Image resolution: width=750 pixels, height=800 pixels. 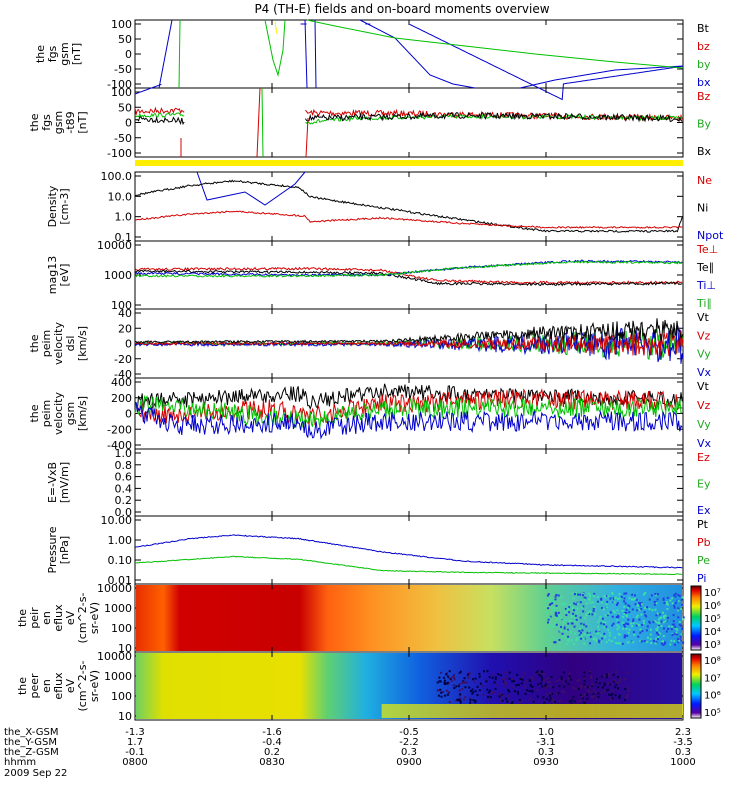 I want to click on colorbar-label: 10⁶, so click(x=712, y=696).